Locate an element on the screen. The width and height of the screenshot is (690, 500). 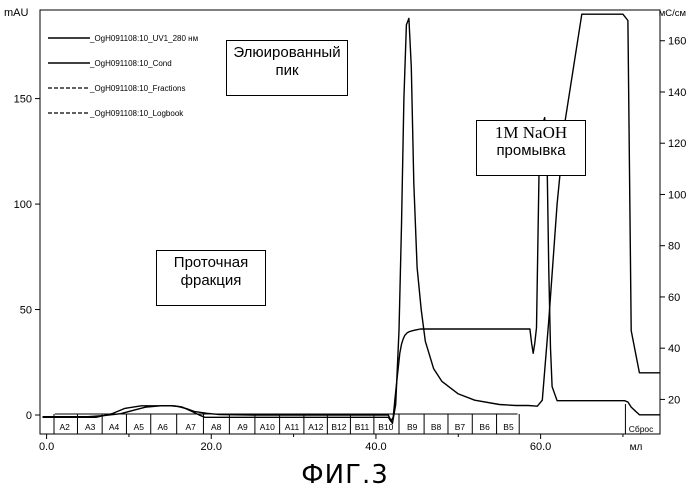
y-right-tick-label: 60 is located at coordinates (674, 298).